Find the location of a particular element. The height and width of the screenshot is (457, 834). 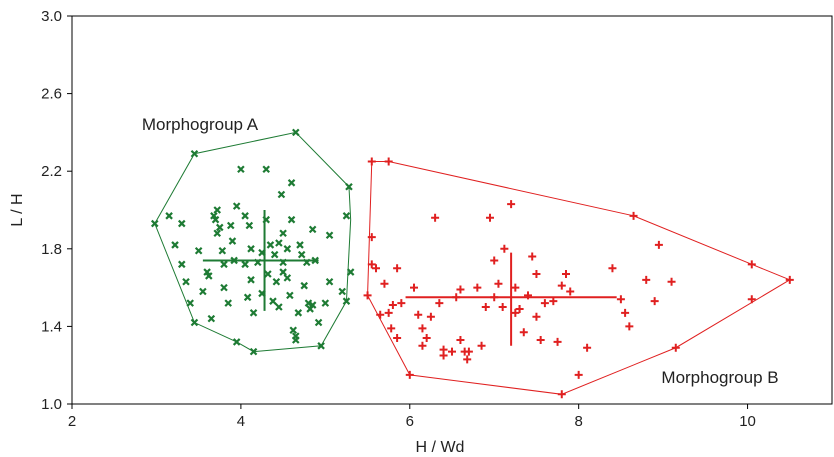

y-axis-label: L / H is located at coordinates (17, 209).